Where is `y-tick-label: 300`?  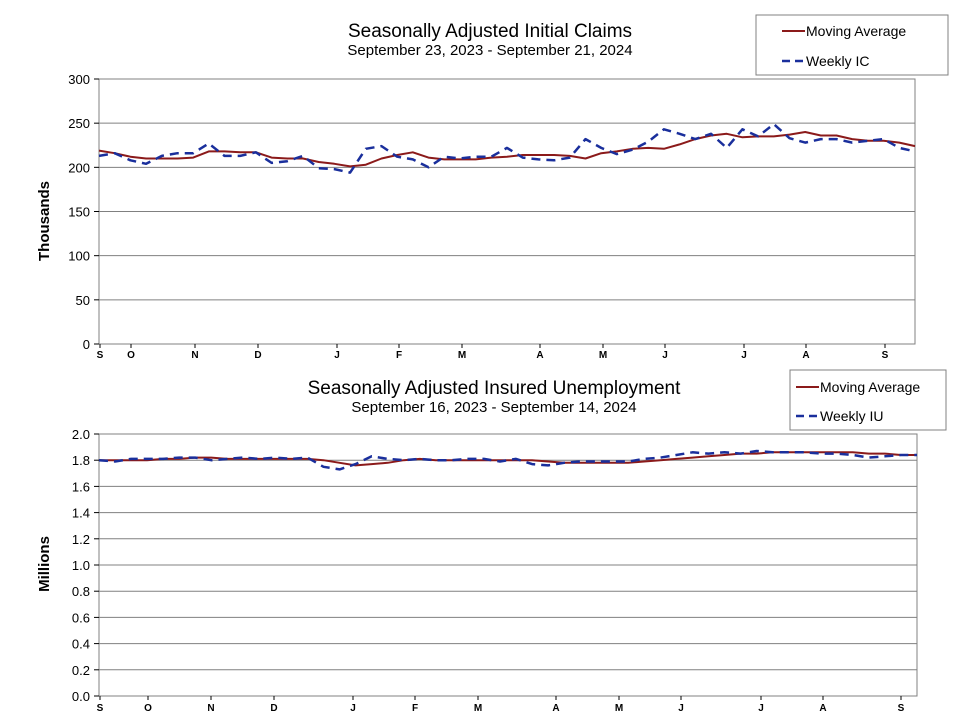 y-tick-label: 300 is located at coordinates (79, 79).